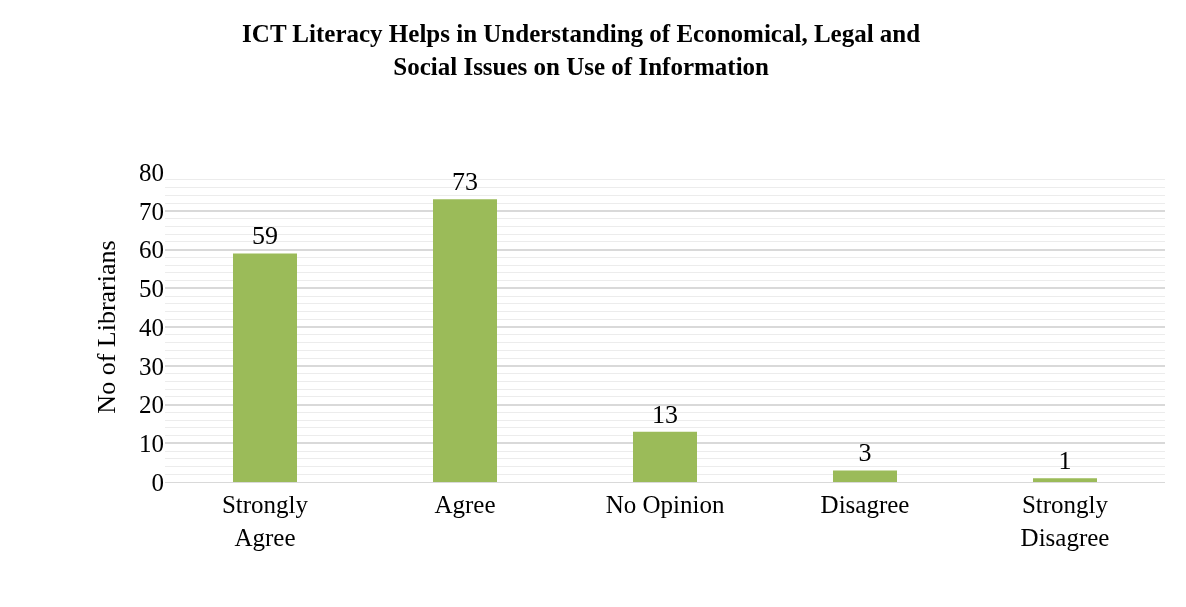  I want to click on y-tick-label: 50, so click(151, 288).